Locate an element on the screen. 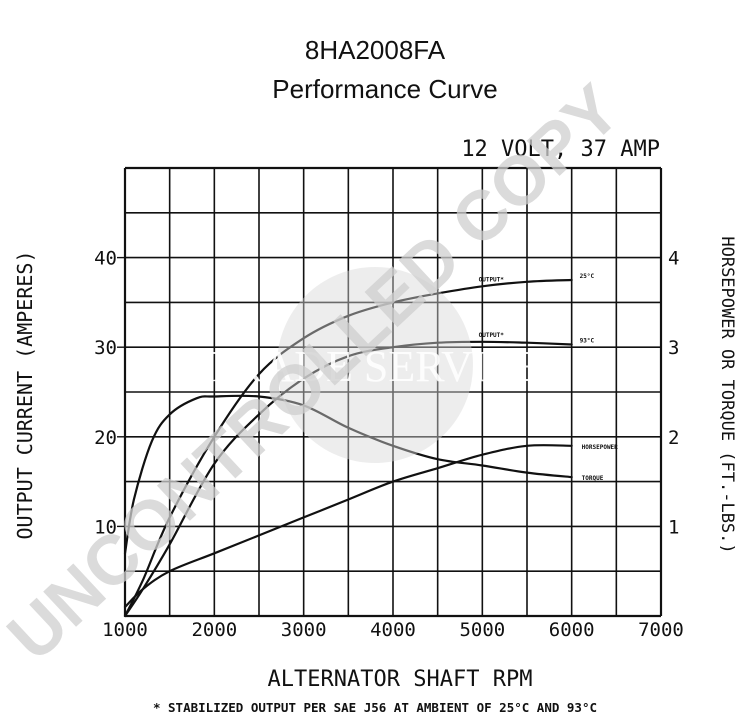 The width and height of the screenshot is (750, 727). x-tick-label: 3000 is located at coordinates (304, 630).